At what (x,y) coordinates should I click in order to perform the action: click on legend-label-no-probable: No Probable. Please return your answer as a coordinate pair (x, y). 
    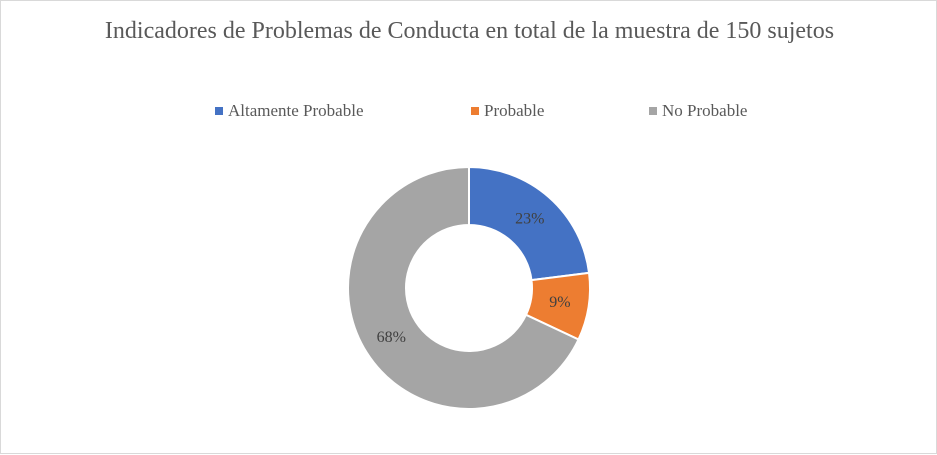
    Looking at the image, I should click on (705, 110).